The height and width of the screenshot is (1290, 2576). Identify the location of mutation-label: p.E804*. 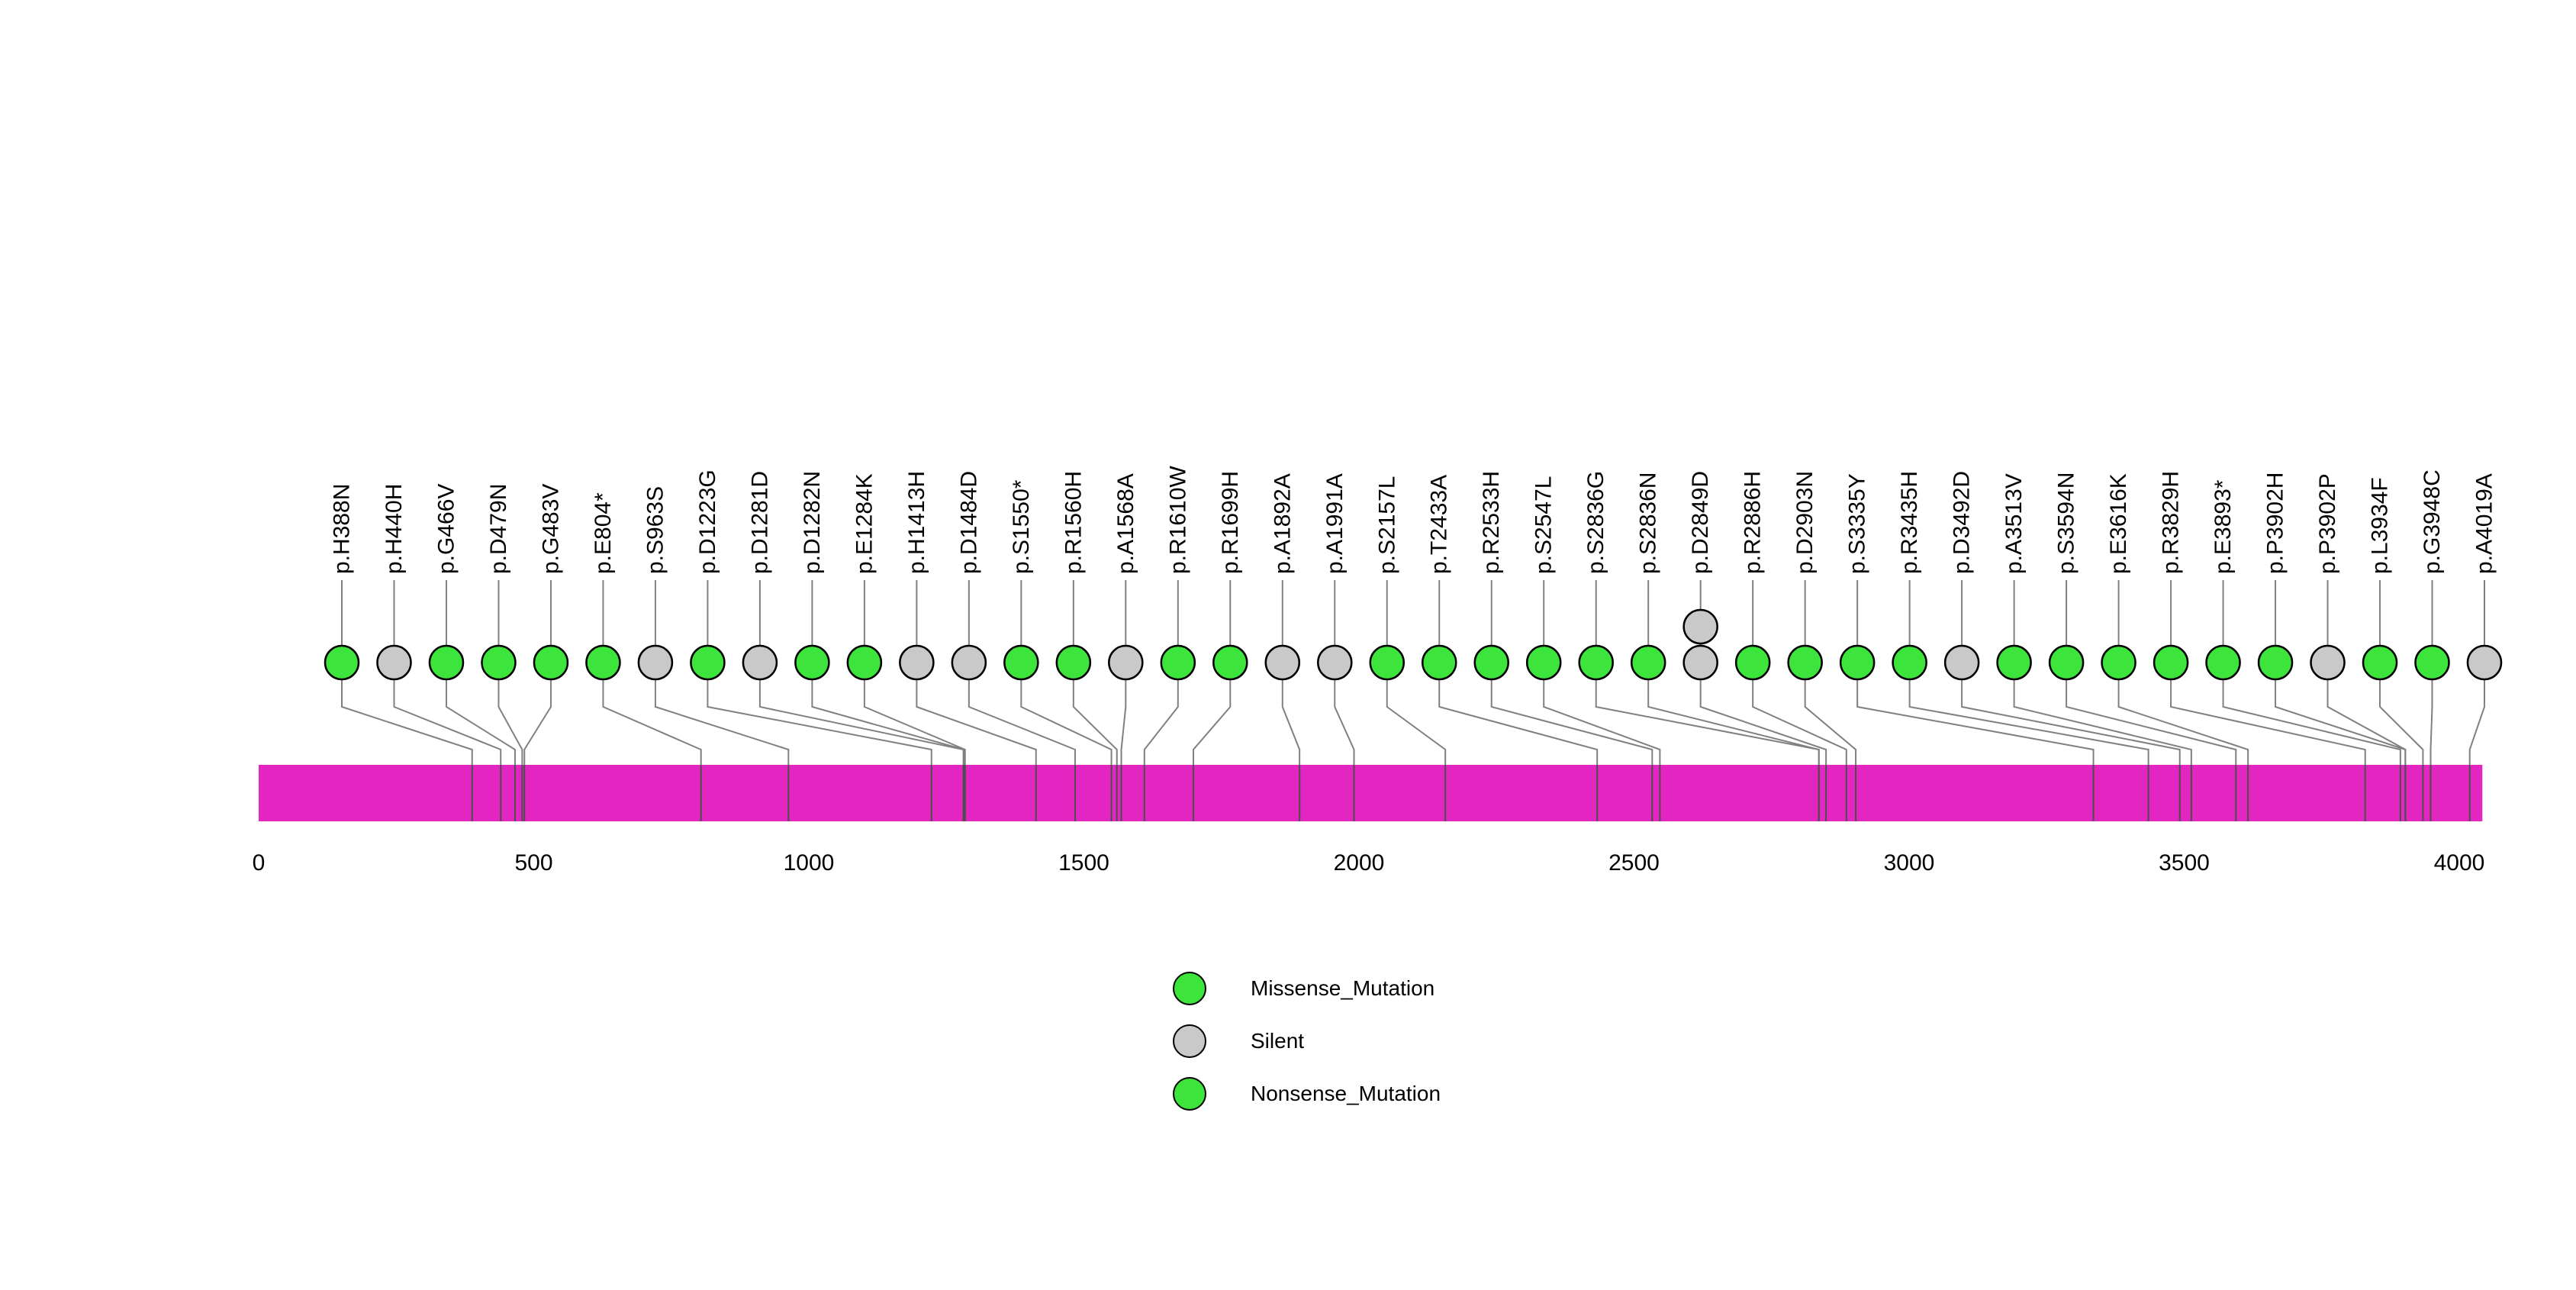
(603, 533).